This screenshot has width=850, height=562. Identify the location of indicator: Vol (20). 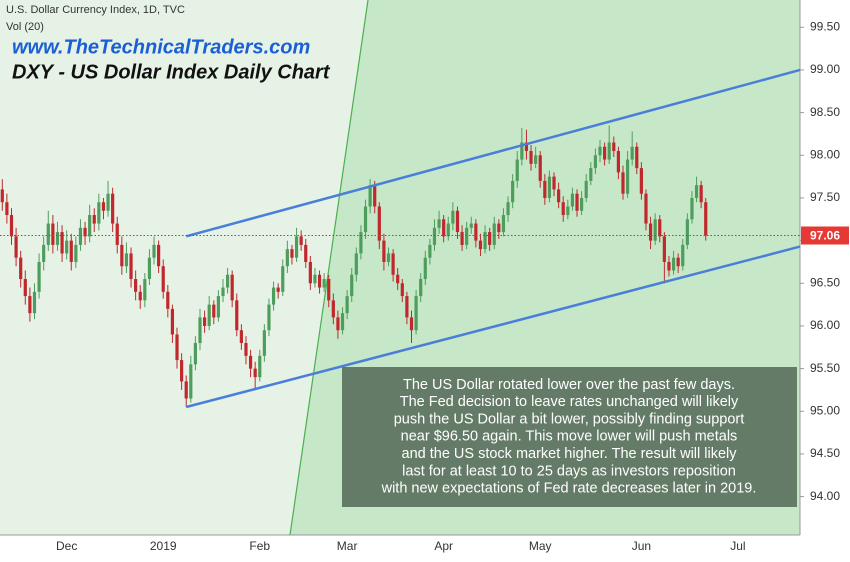
(25, 27).